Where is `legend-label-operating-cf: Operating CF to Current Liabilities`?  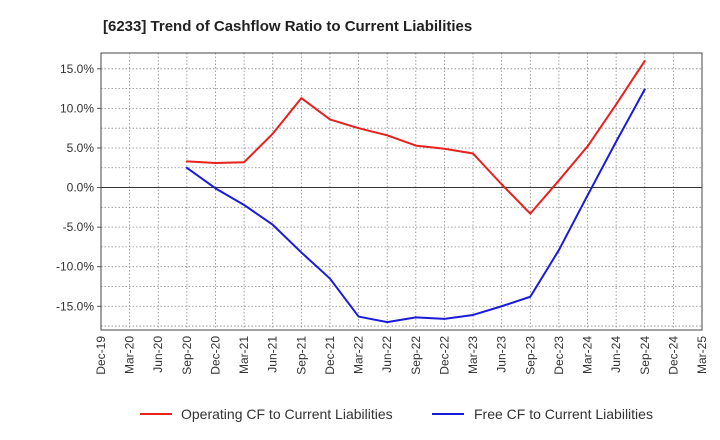
legend-label-operating-cf: Operating CF to Current Liabilities is located at coordinates (287, 414).